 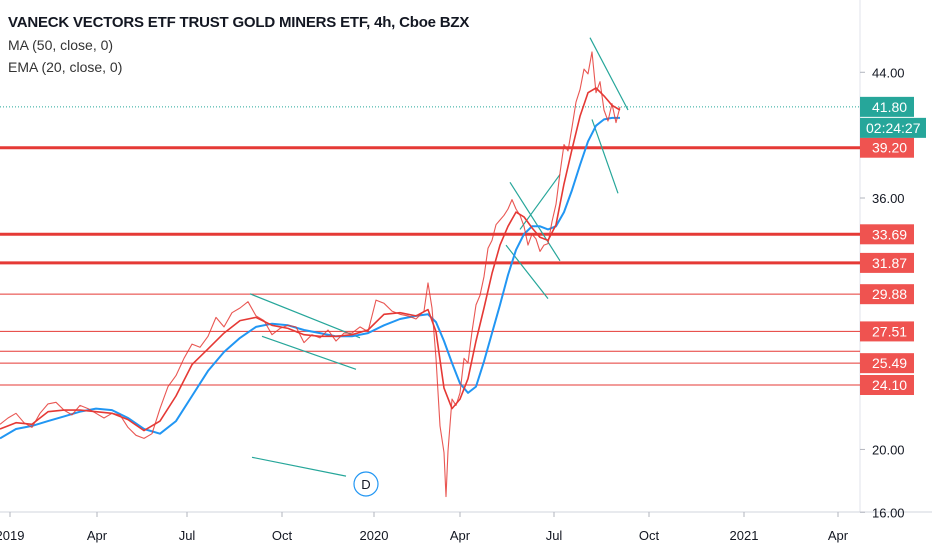 I want to click on level-price-tag-label: 33.69, so click(x=889, y=234).